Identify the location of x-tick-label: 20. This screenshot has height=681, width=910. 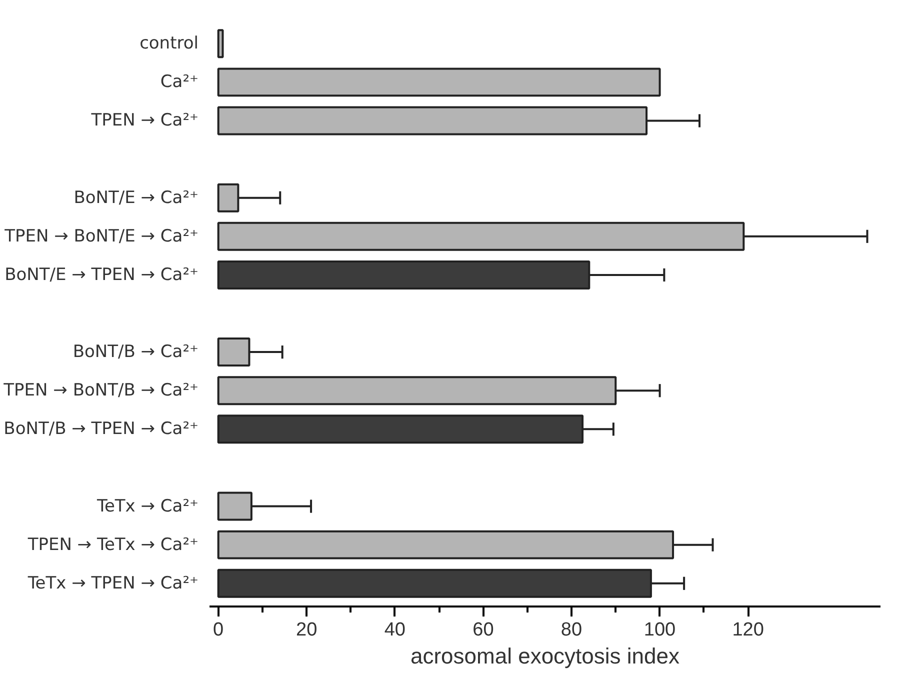
(307, 630).